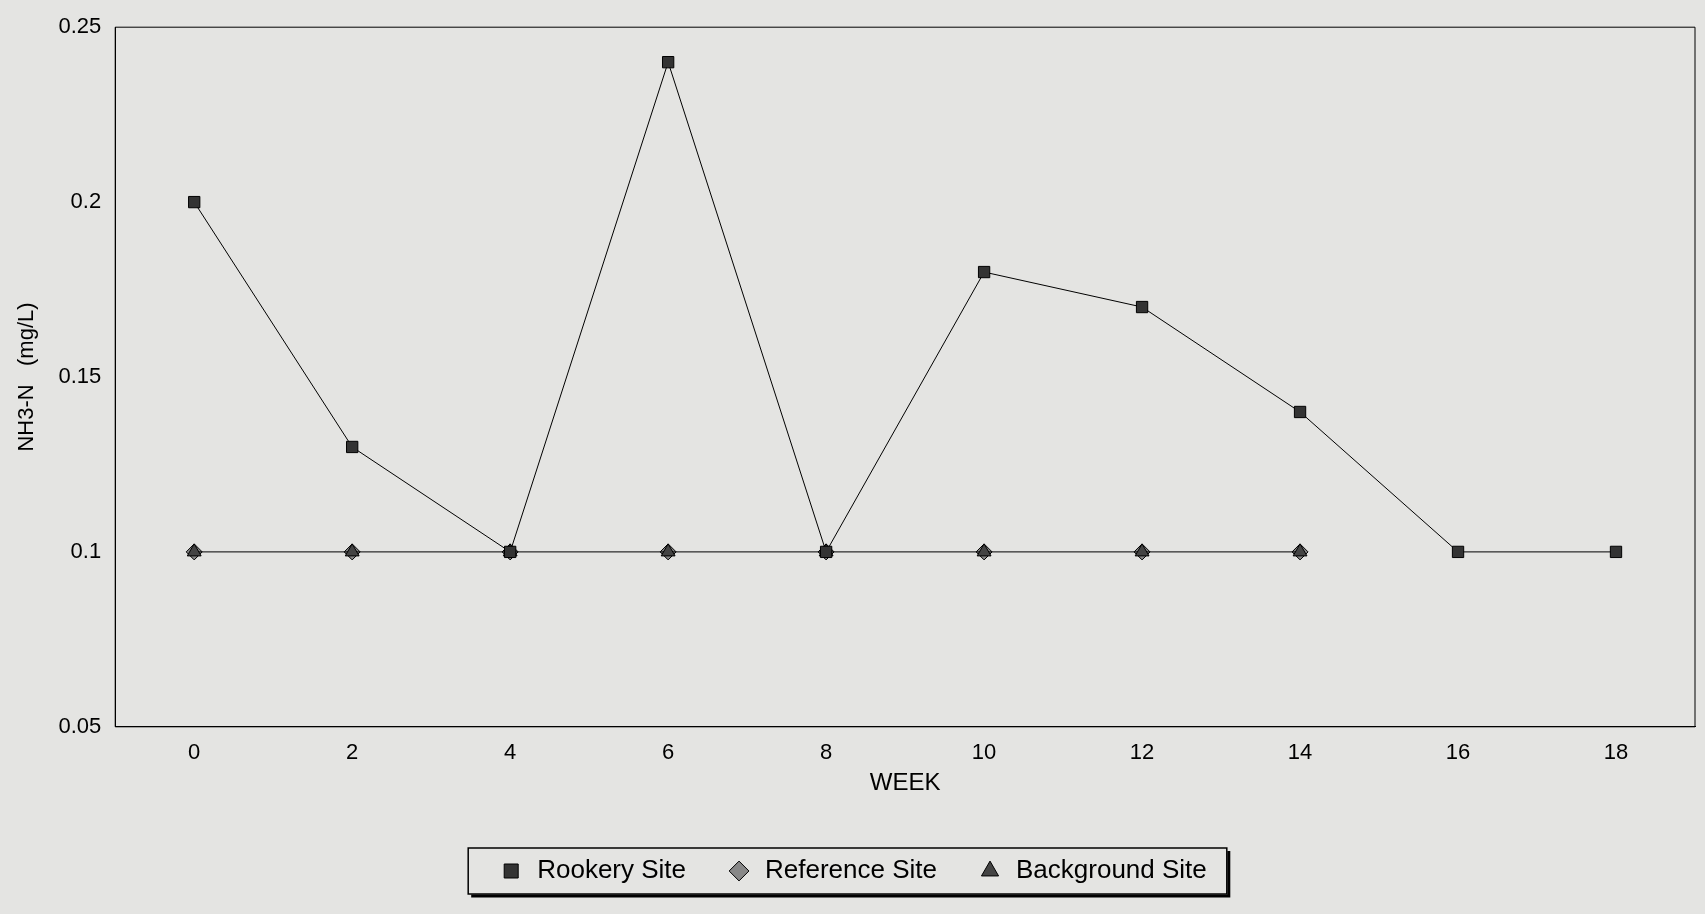 This screenshot has height=914, width=1705. Describe the element at coordinates (352, 752) in the screenshot. I see `x-tick-label: 2` at that location.